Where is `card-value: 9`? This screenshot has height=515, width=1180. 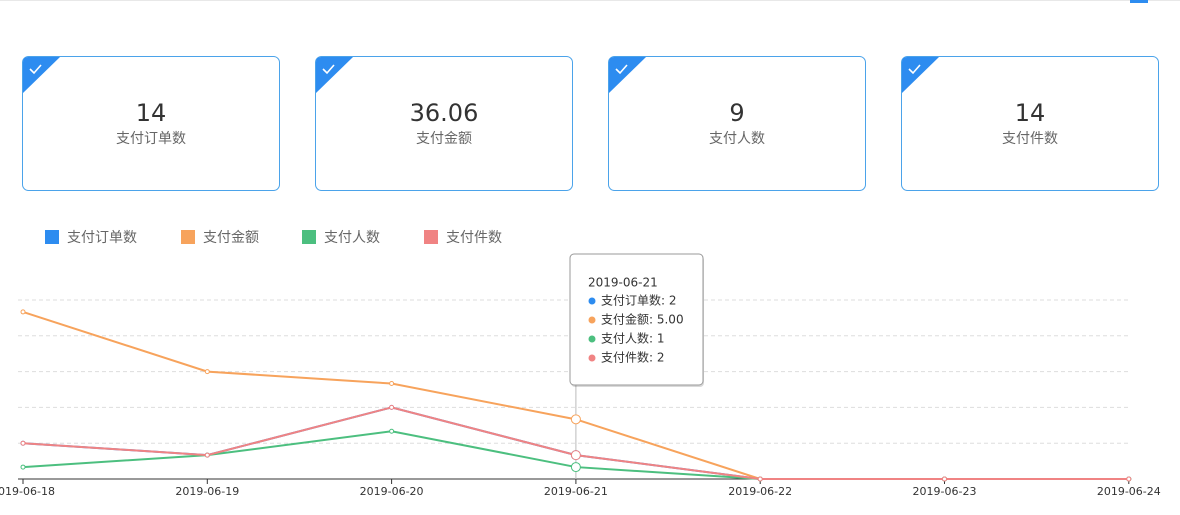
card-value: 9 is located at coordinates (736, 113).